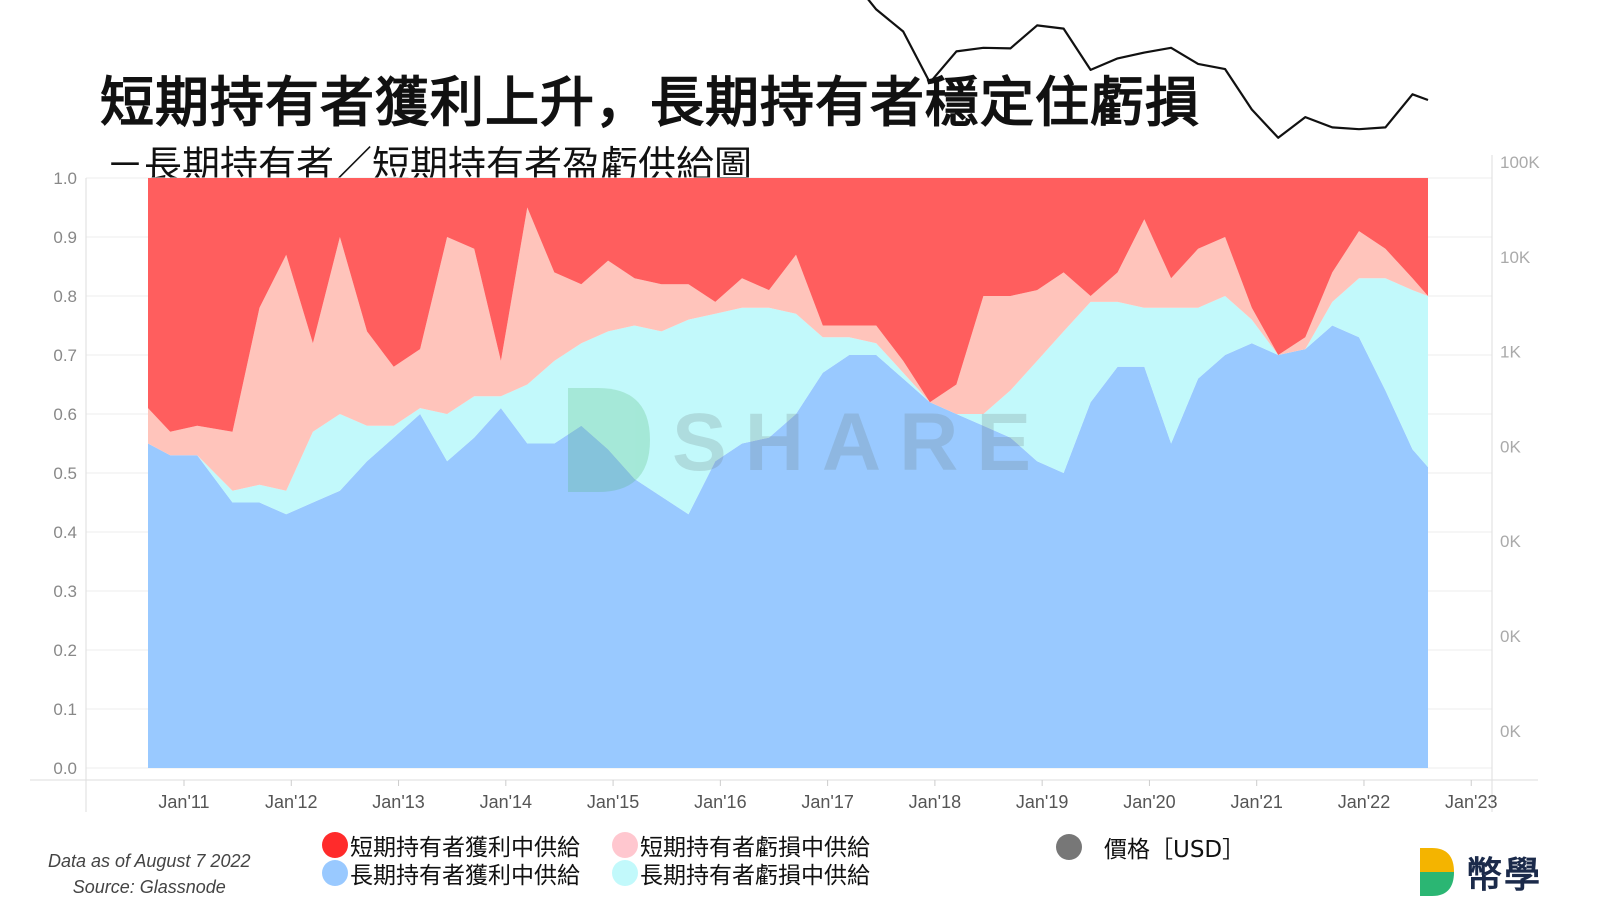  I want to click on legend-label: 長期持有者虧損中供給, so click(755, 876).